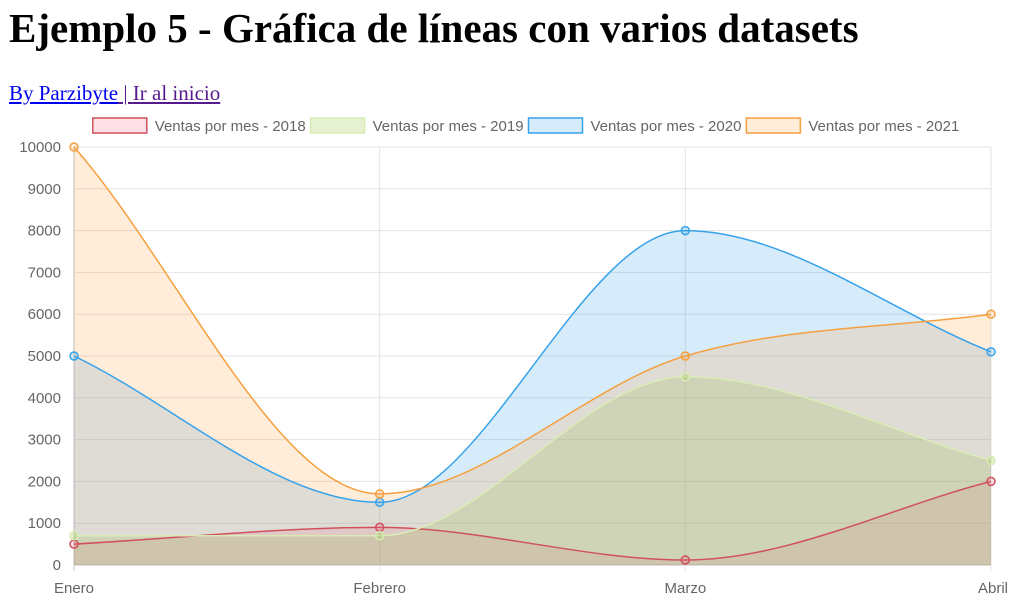 The height and width of the screenshot is (600, 1022). Describe the element at coordinates (40, 147) in the screenshot. I see `y-tick-label: 10000` at that location.